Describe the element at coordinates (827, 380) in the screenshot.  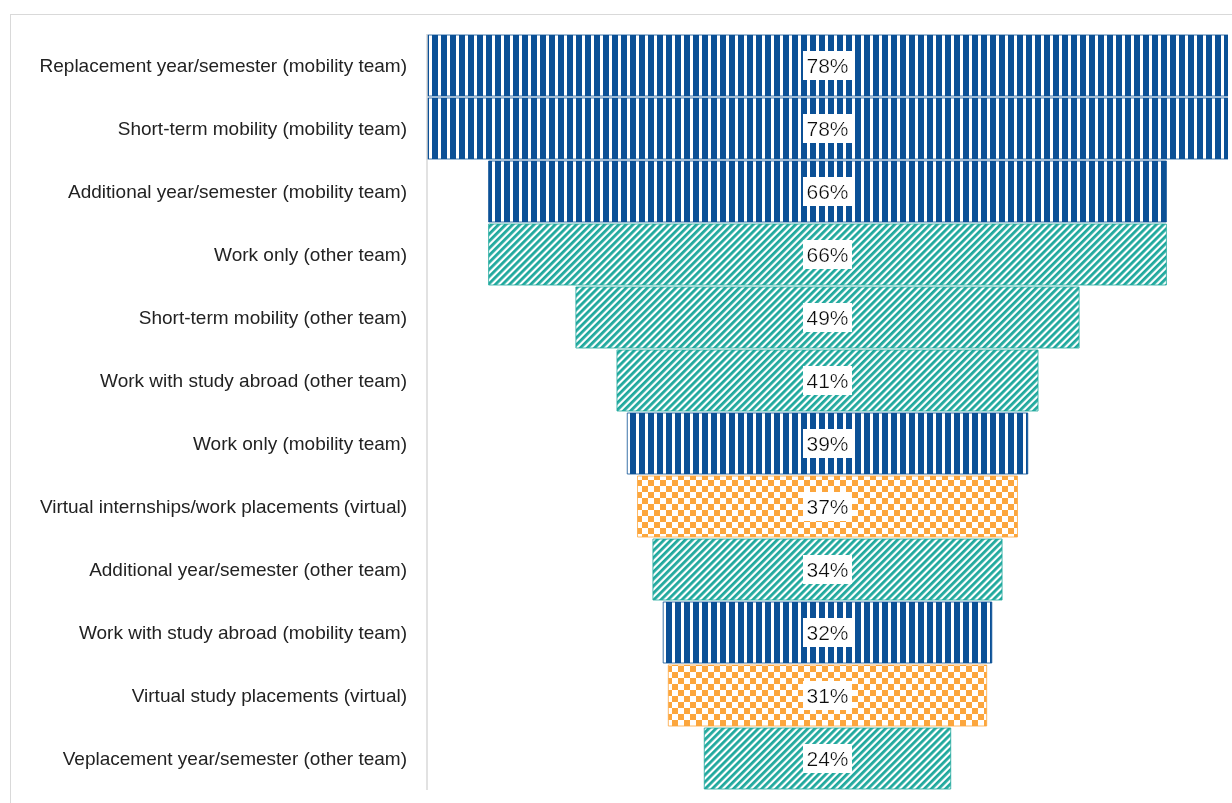
I see `data-label: 41%` at that location.